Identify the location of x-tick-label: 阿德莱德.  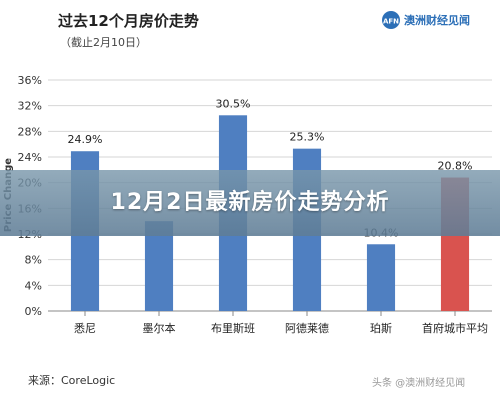
(307, 328).